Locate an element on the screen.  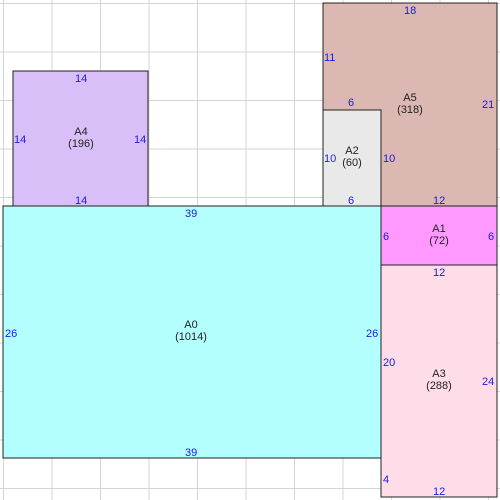
rect-a0-right-dim: 26 is located at coordinates (372, 334).